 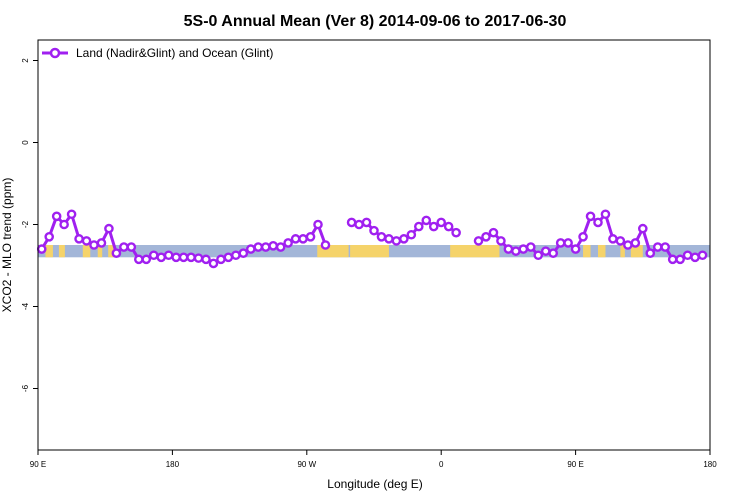 I want to click on x-tick-label-0: 90 E, so click(x=38, y=464).